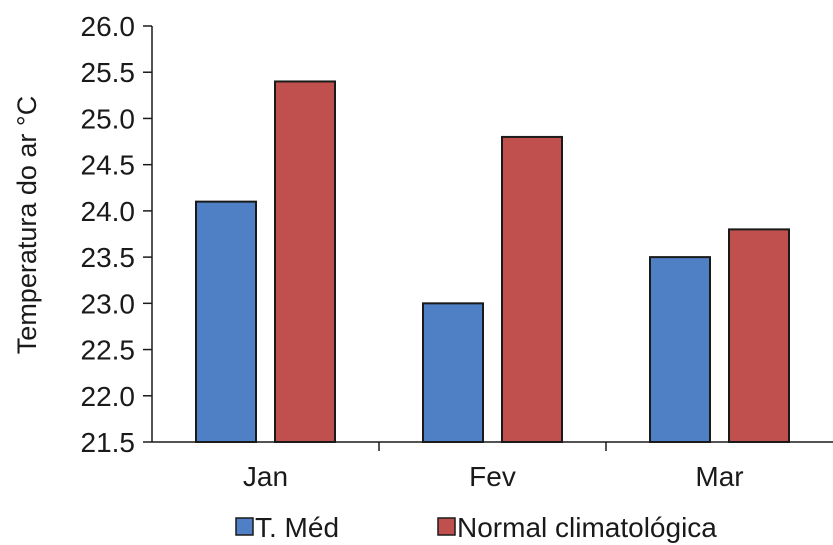  Describe the element at coordinates (108, 26) in the screenshot. I see `y-tick-label: 26.0` at that location.